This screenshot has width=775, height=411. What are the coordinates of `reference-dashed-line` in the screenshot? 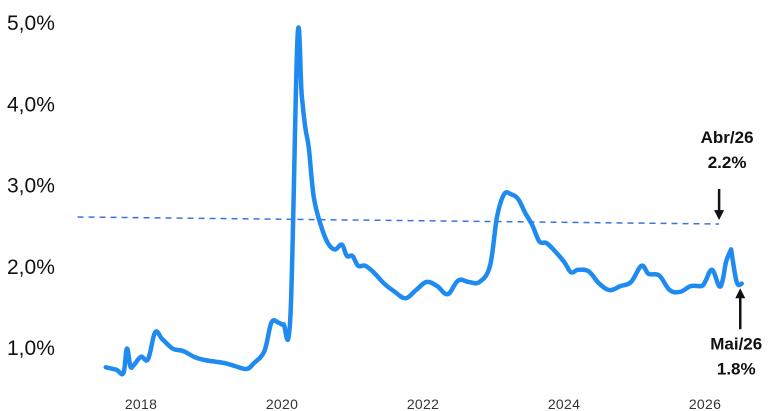 It's located at (398, 220).